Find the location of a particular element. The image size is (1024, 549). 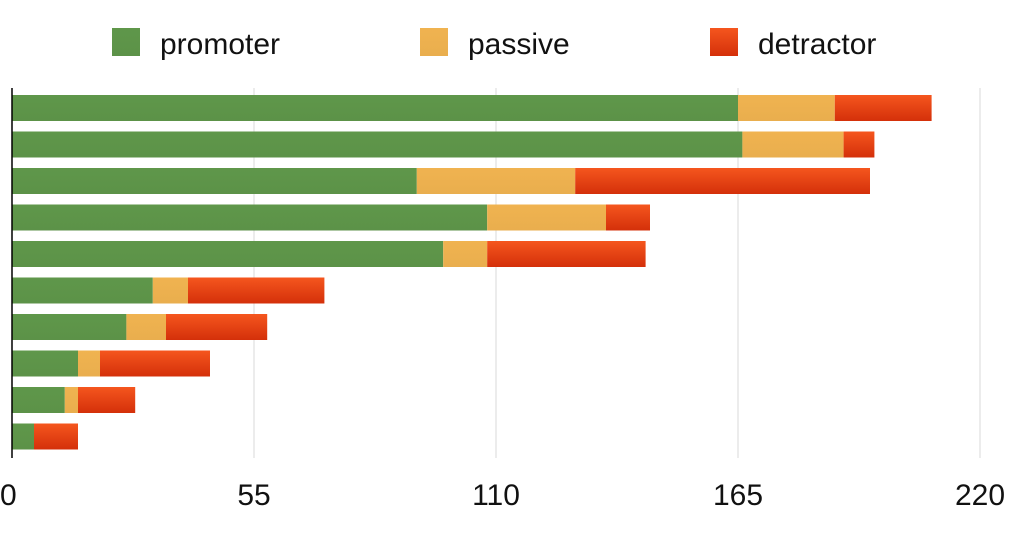

legend: promoter passive detractor is located at coordinates (494, 44).